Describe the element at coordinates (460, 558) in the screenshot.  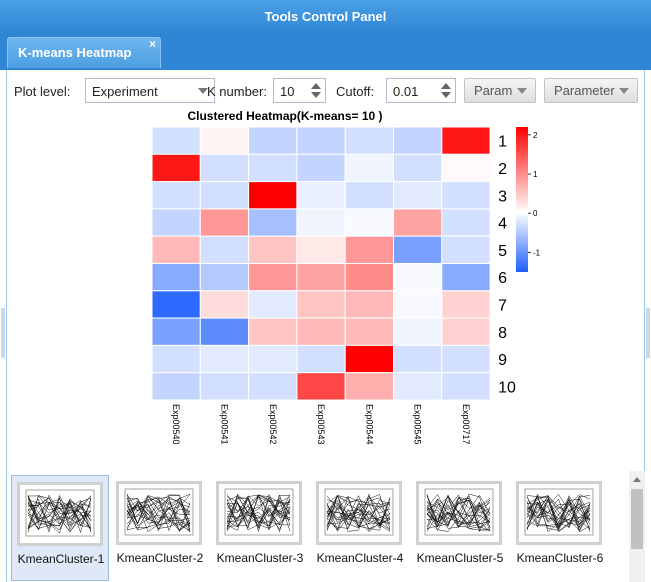
I see `cluster-label: KmeanCluster-5` at that location.